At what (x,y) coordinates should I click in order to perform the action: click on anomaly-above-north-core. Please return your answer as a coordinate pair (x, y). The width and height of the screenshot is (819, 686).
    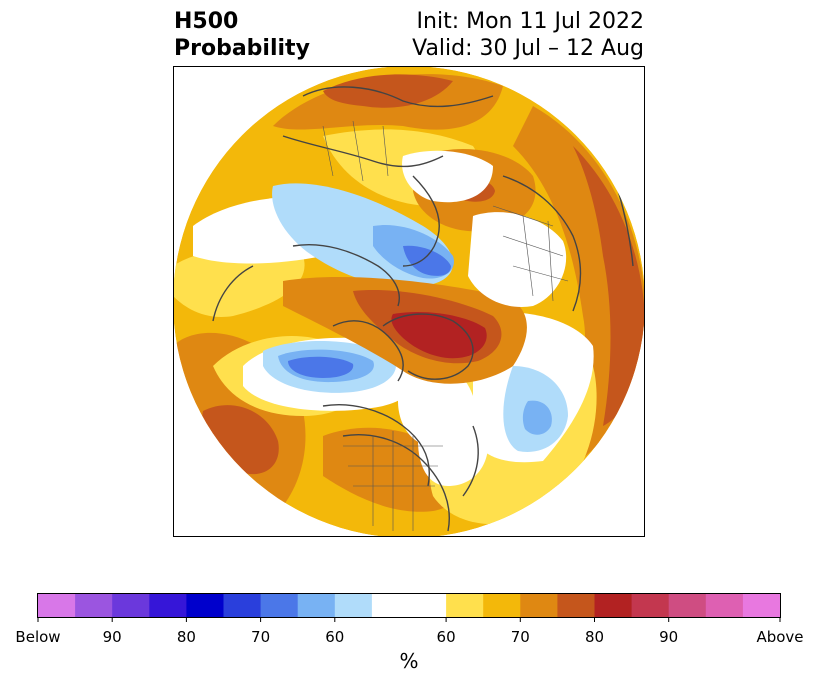
    Looking at the image, I should click on (388, 91).